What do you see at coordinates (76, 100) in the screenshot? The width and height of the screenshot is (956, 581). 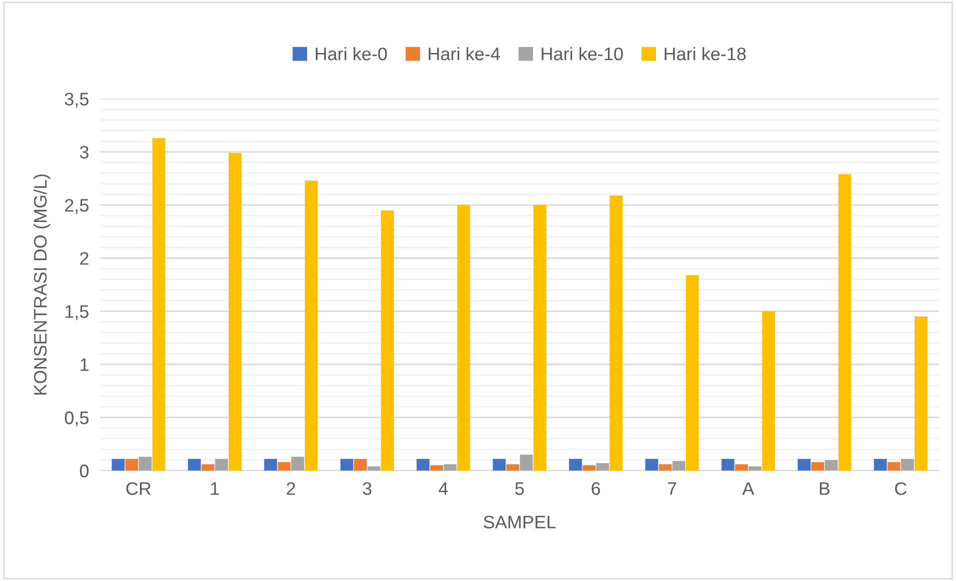 I see `y-tick-label: 3,5` at bounding box center [76, 100].